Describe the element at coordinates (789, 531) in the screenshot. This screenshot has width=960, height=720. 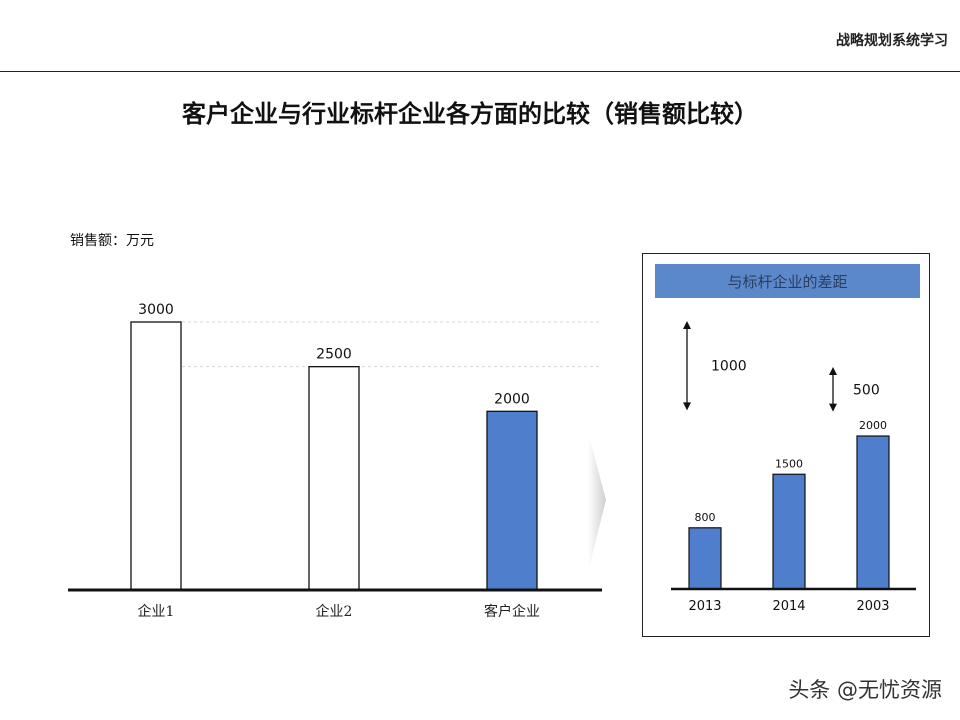
I see `inset-bar-2014` at that location.